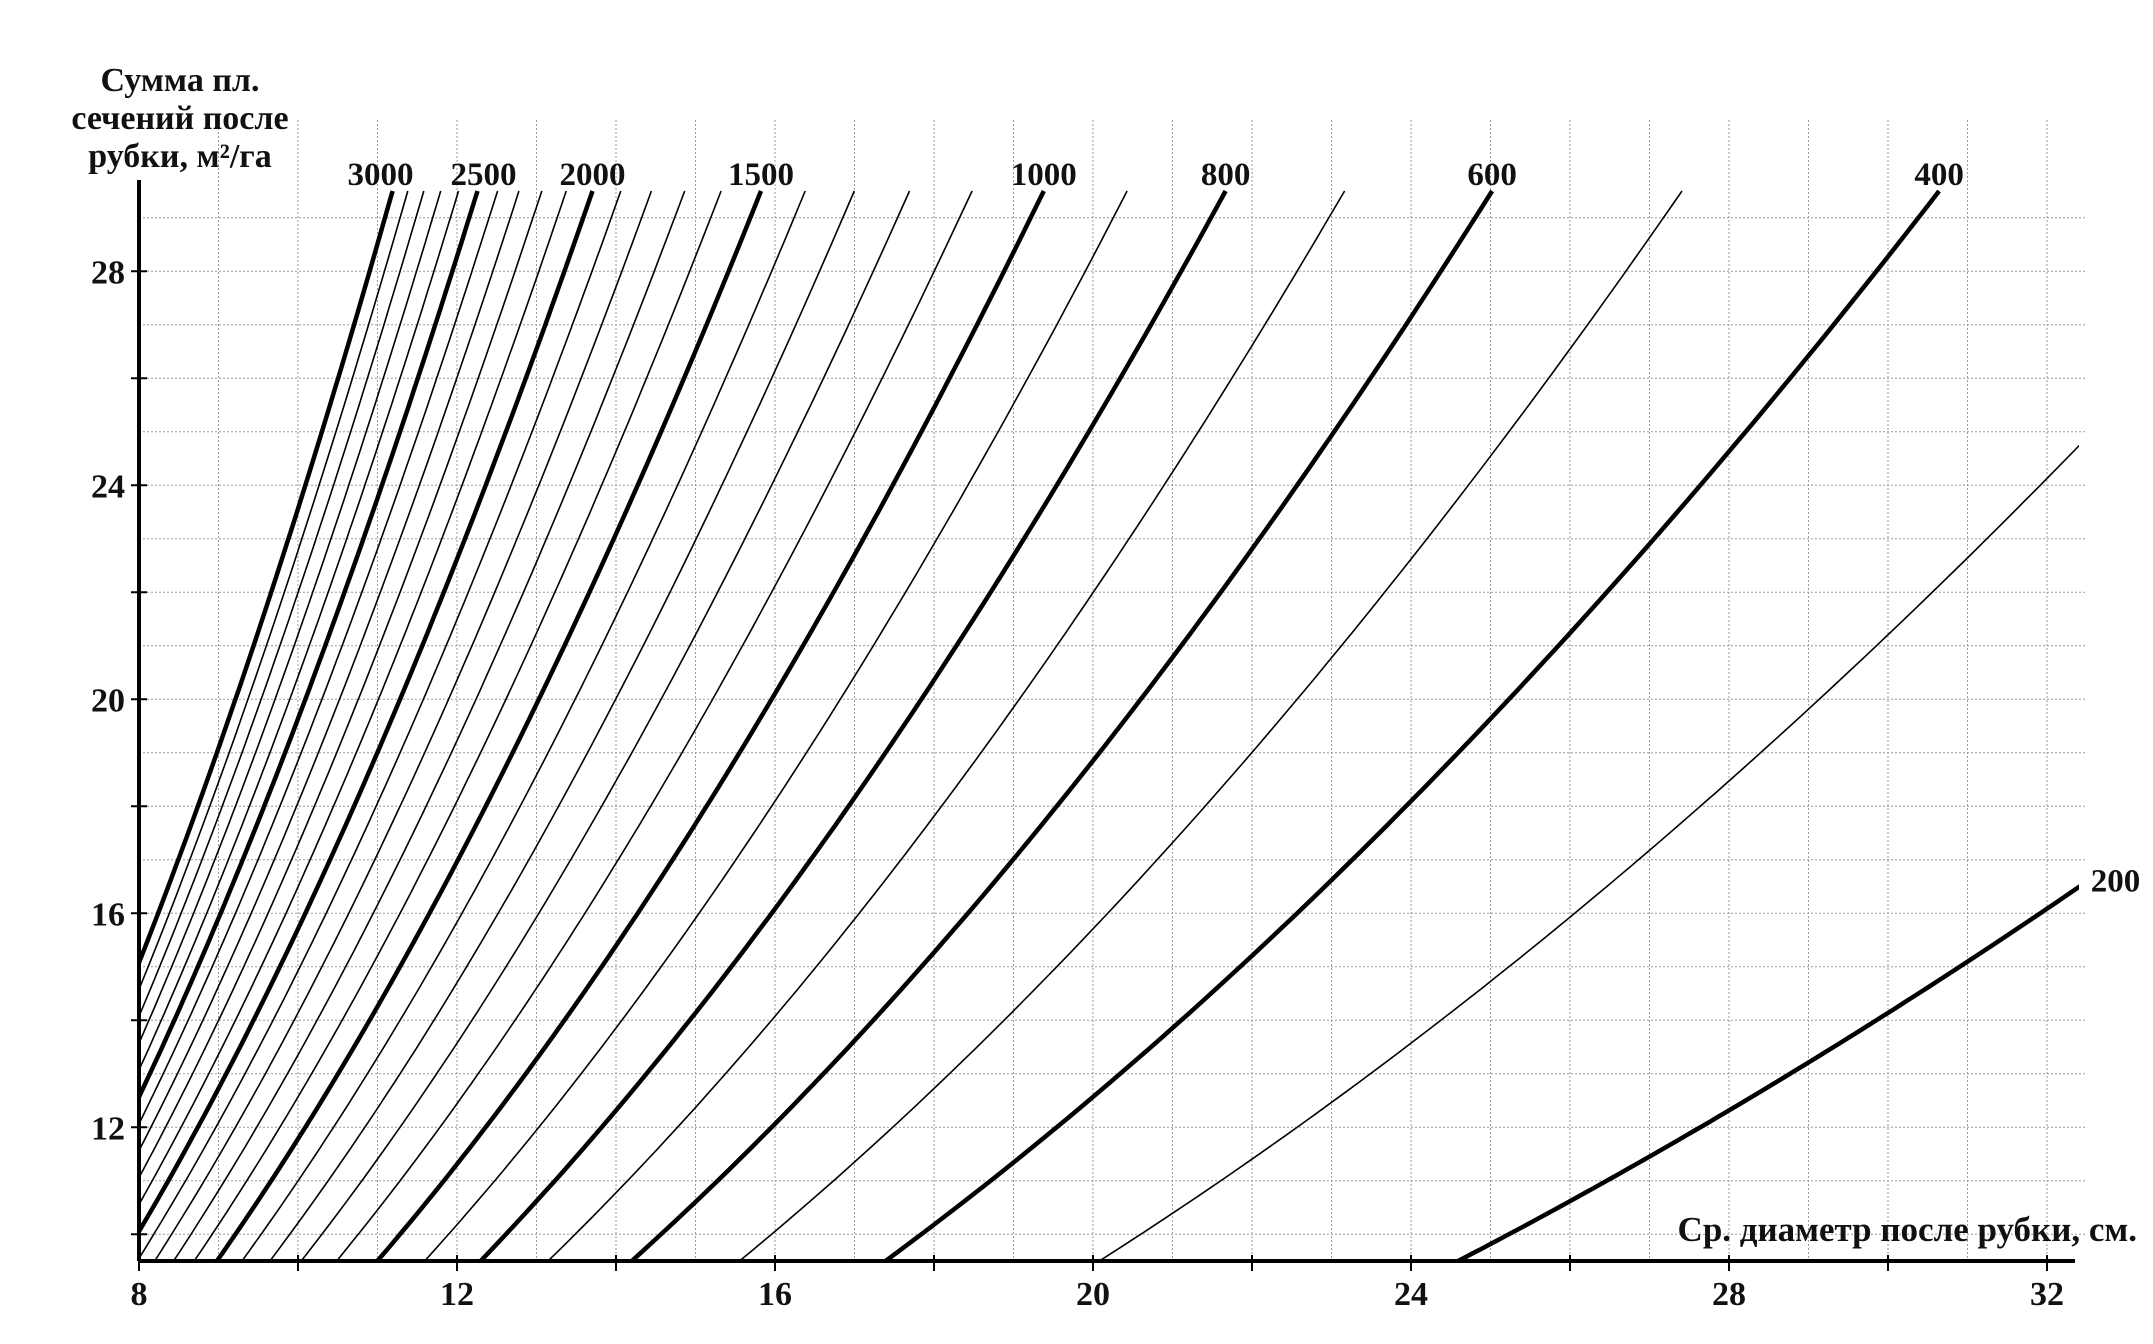 Image resolution: width=2153 pixels, height=1344 pixels. I want to click on curve-label: 400, so click(1939, 175).